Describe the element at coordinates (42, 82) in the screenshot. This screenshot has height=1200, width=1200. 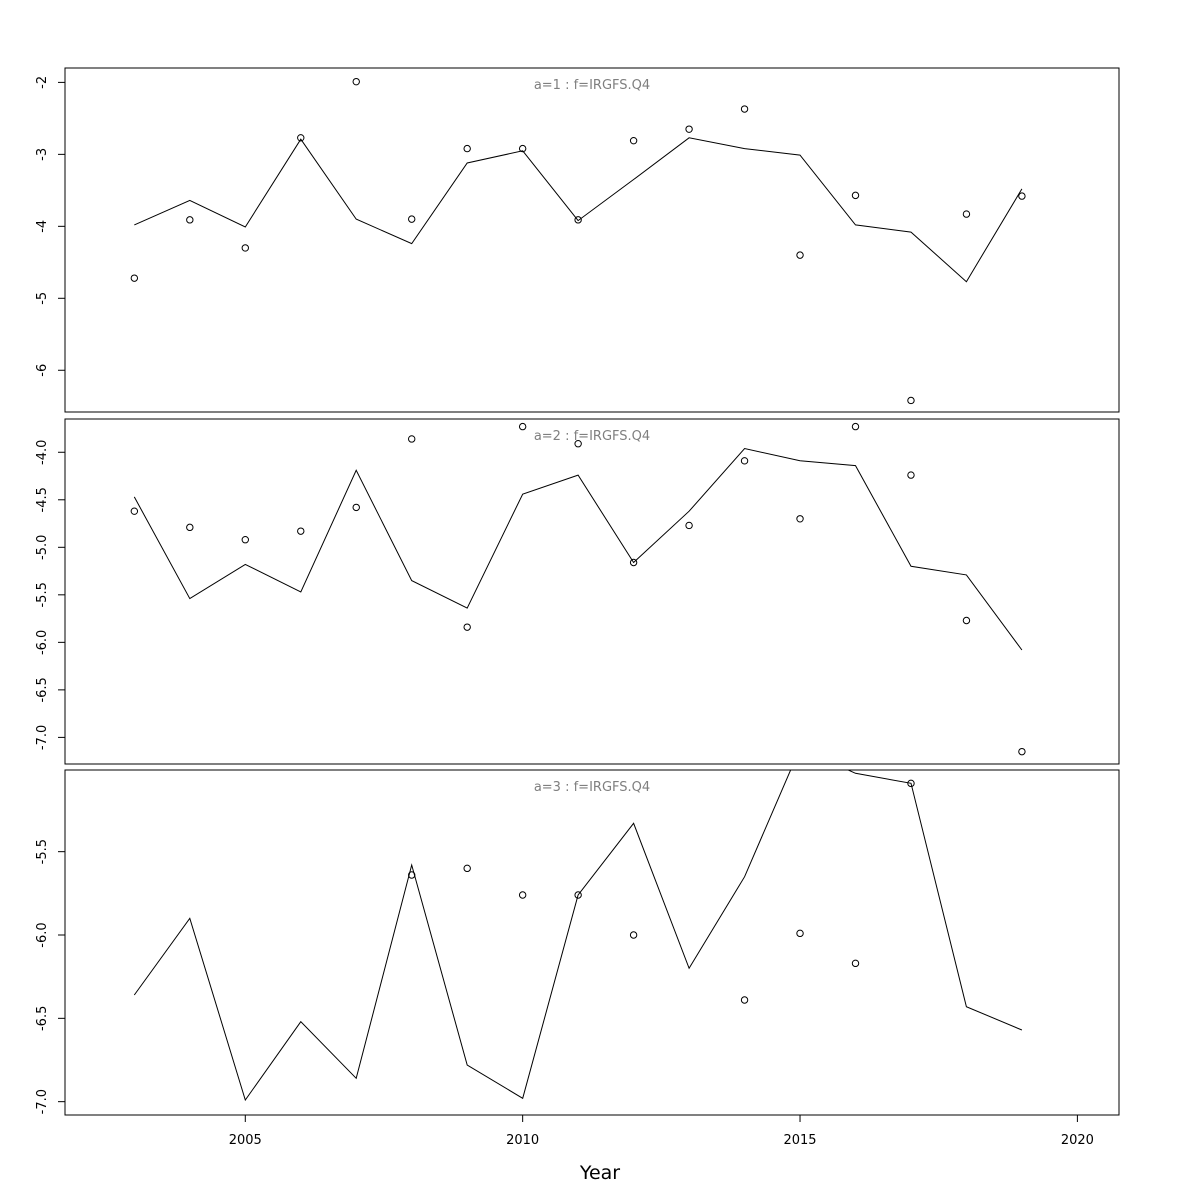
I see `y-tick-label: -2` at that location.